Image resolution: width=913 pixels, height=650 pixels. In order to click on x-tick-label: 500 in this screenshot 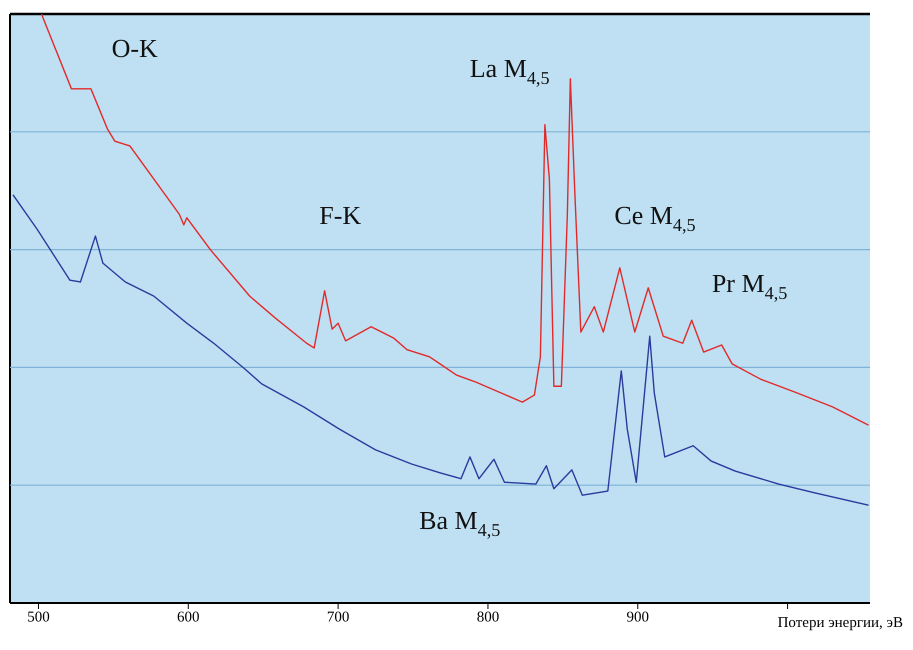, I will do `click(38, 618)`.